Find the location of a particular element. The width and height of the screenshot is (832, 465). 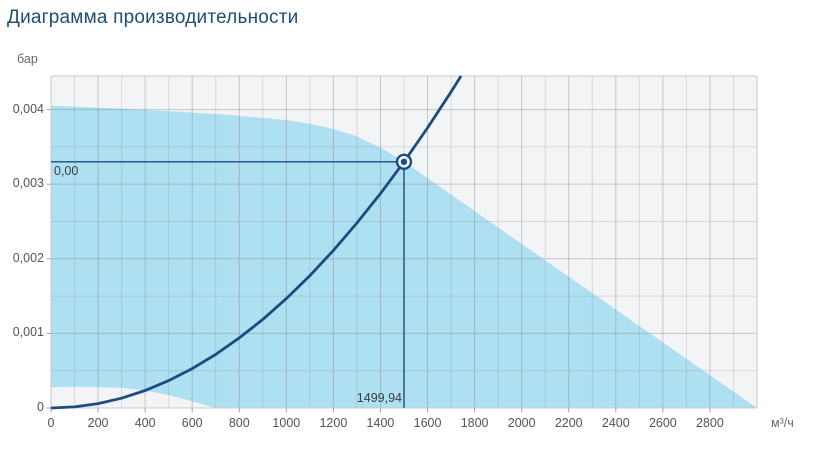

x-tick-label: 1800 is located at coordinates (474, 423).